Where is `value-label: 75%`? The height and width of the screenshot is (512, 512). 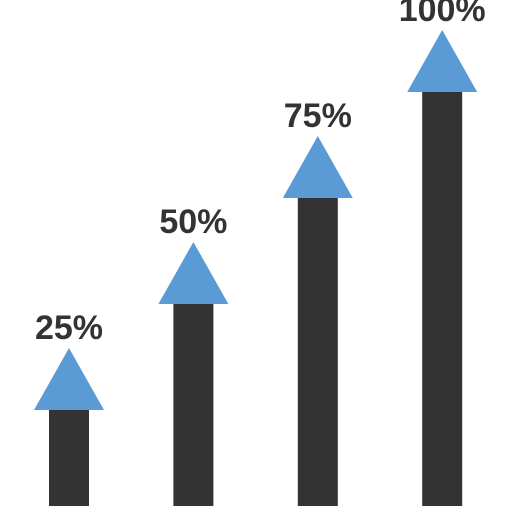 value-label: 75% is located at coordinates (318, 116).